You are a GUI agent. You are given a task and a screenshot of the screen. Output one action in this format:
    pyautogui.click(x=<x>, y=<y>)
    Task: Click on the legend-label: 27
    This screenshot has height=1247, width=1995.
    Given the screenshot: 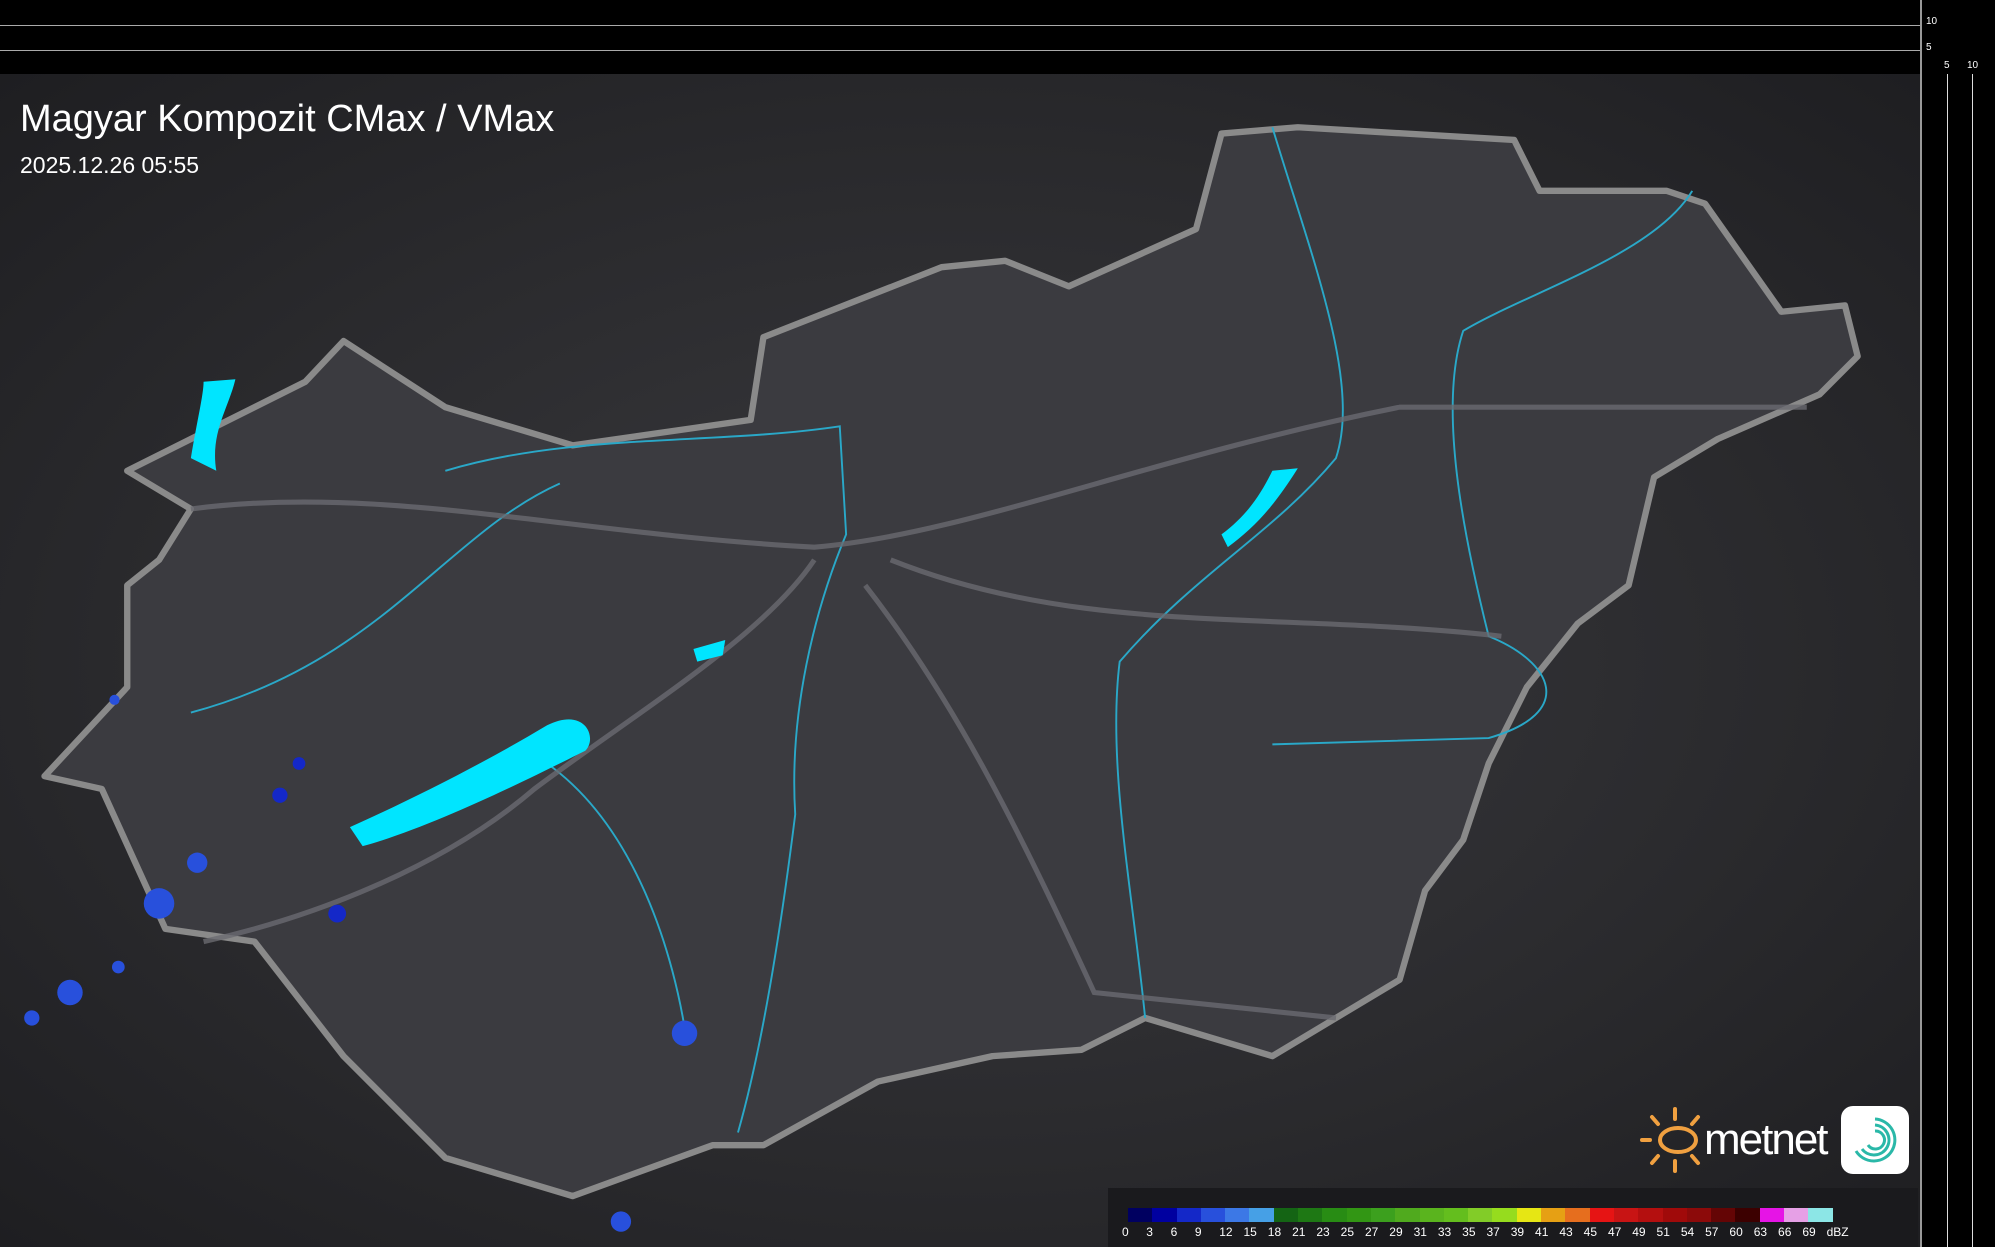 What is the action you would take?
    pyautogui.click(x=1371, y=1232)
    